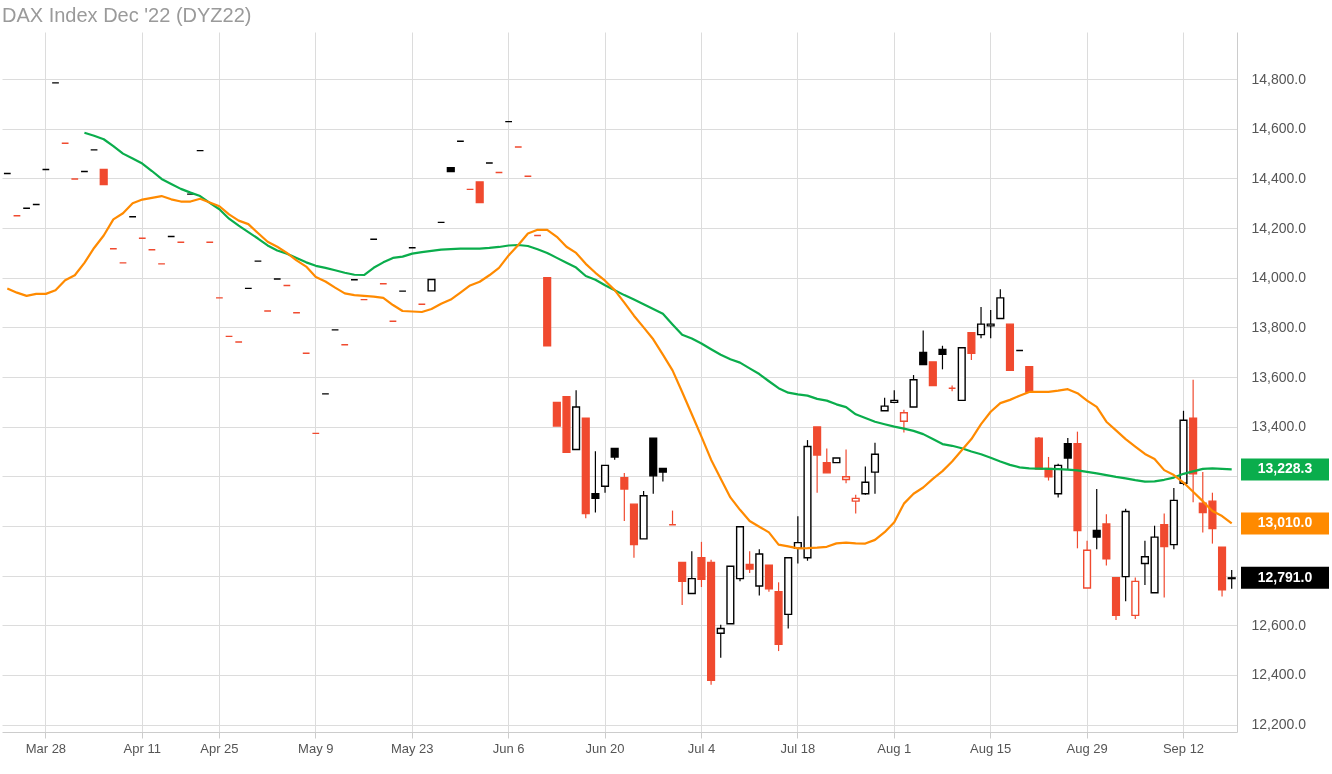  Describe the element at coordinates (1279, 177) in the screenshot. I see `y-tick-label: 14,400.0` at that location.